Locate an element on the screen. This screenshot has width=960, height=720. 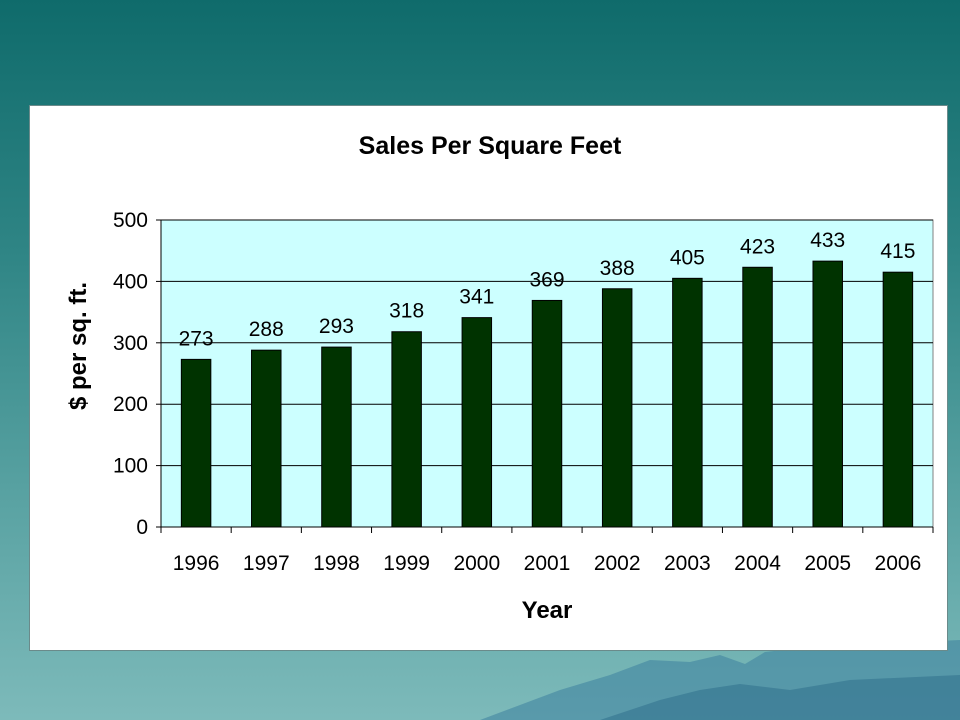
data-label-2000: 341 is located at coordinates (476, 297).